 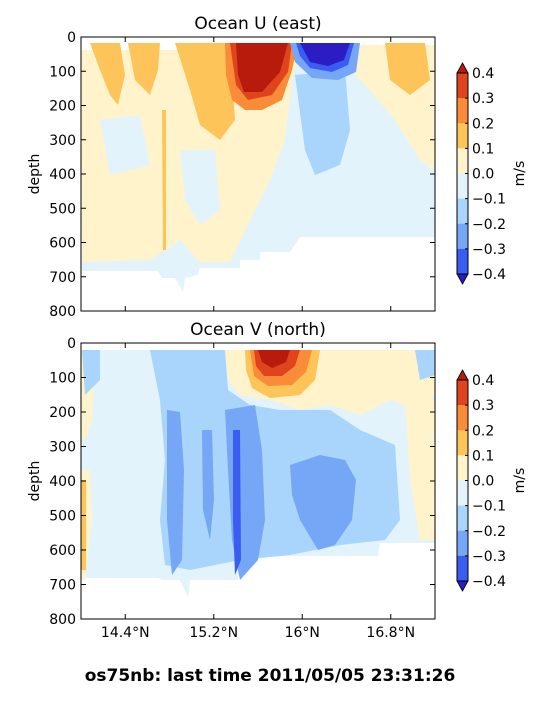 I want to click on x-tick-label: 14.4°N, so click(x=125, y=633).